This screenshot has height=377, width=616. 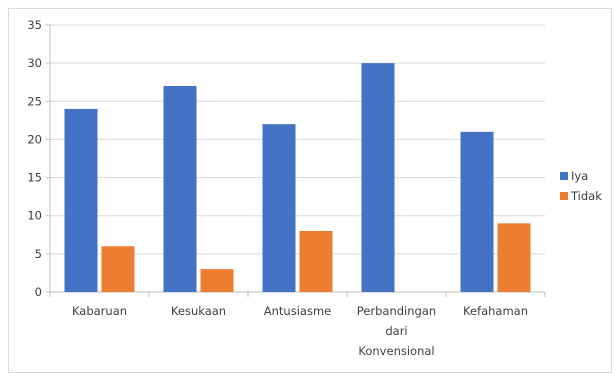 I want to click on legend-swatch-iya, so click(x=564, y=176).